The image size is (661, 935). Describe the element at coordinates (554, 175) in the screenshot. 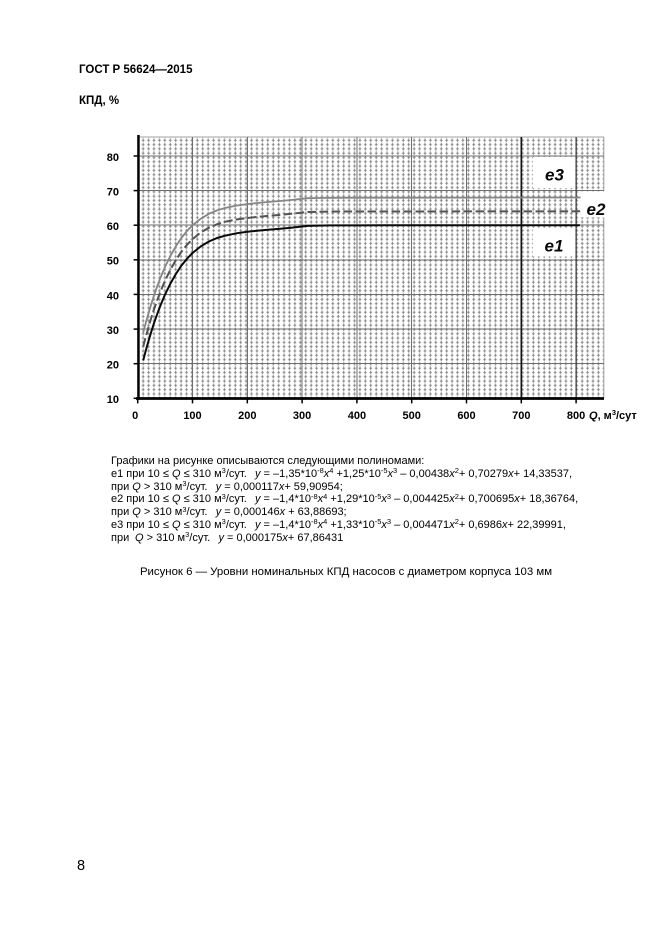

I see `svg-text: e3` at that location.